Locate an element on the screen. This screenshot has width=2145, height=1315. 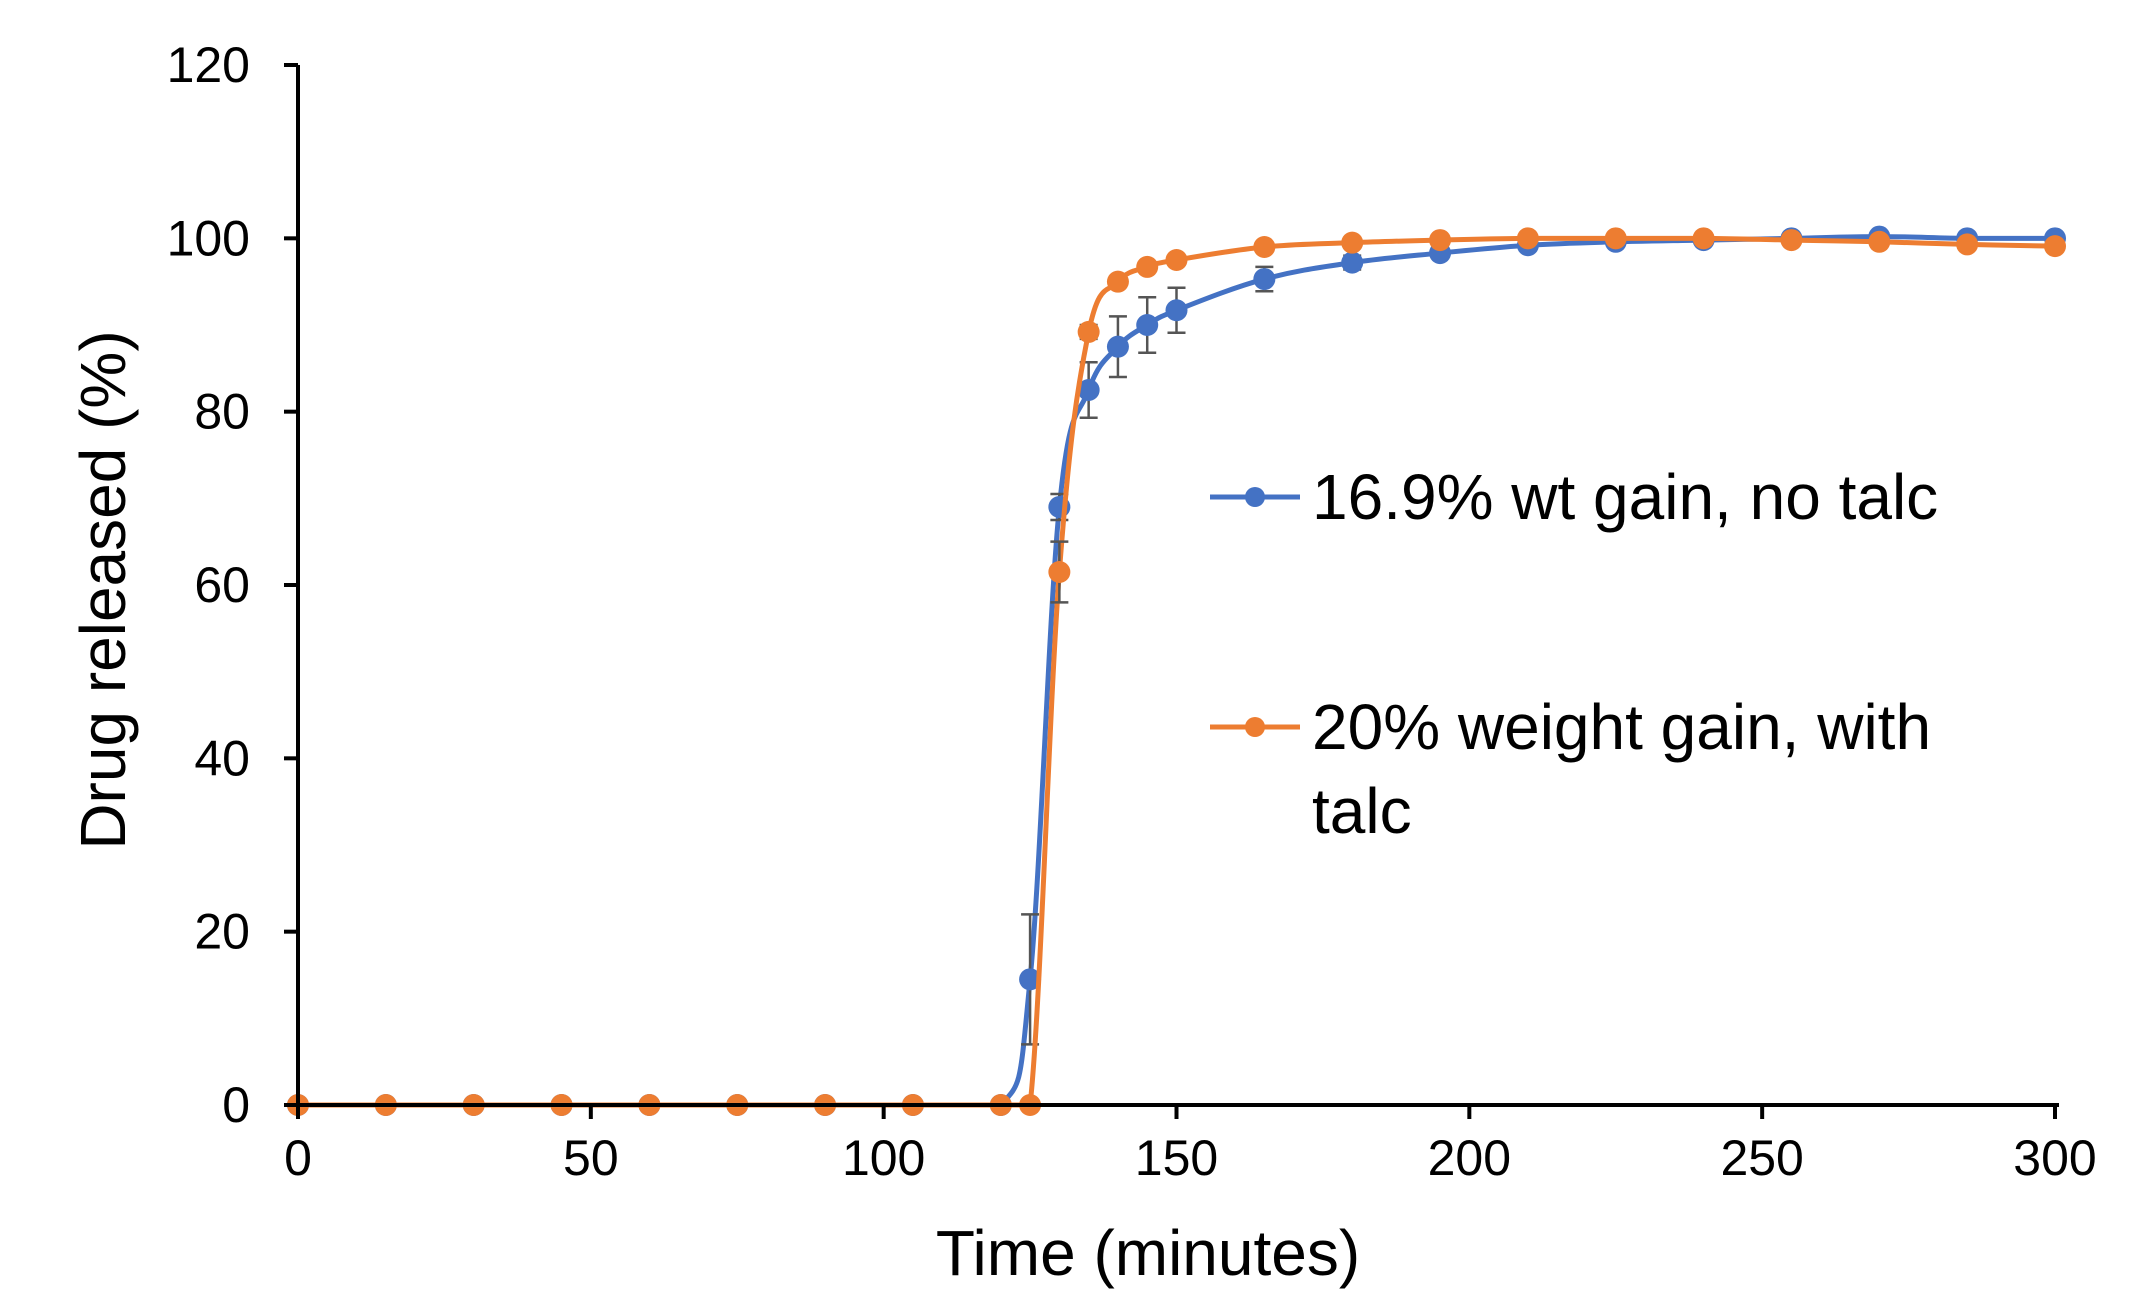
y-tick-label: 120 is located at coordinates (208, 65).